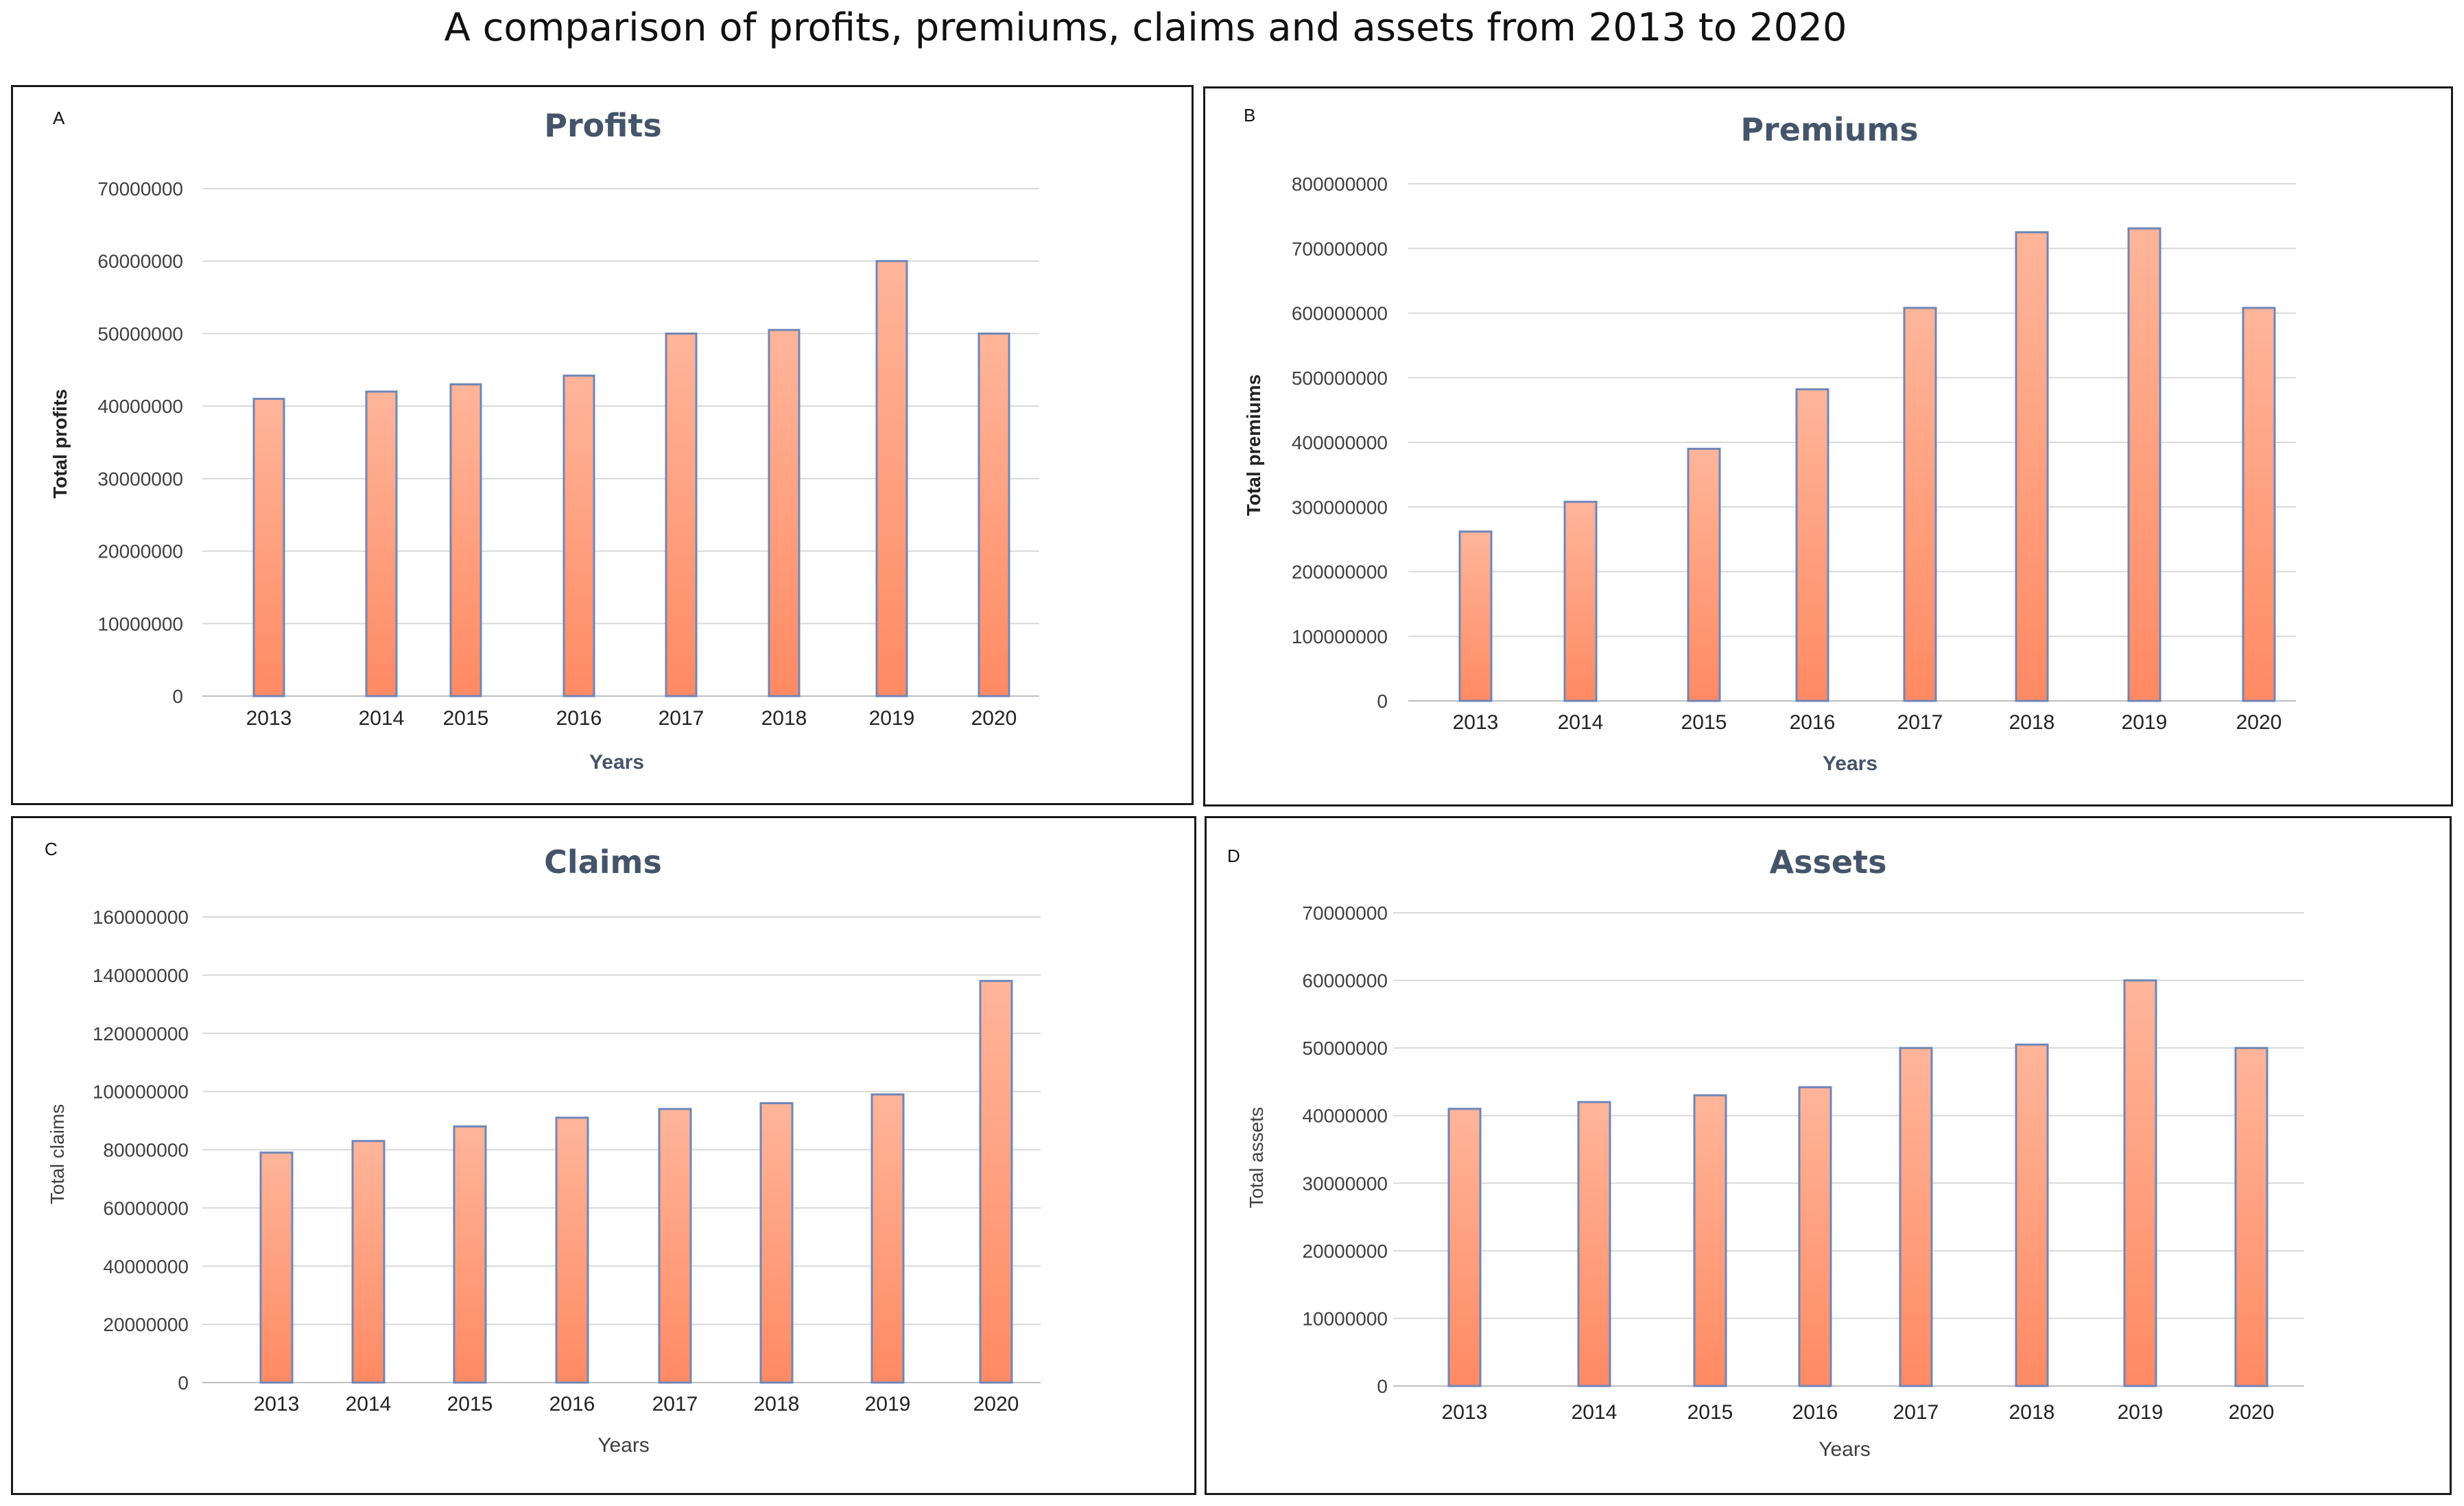  I want to click on y-tick-label: 80000000, so click(146, 1150).